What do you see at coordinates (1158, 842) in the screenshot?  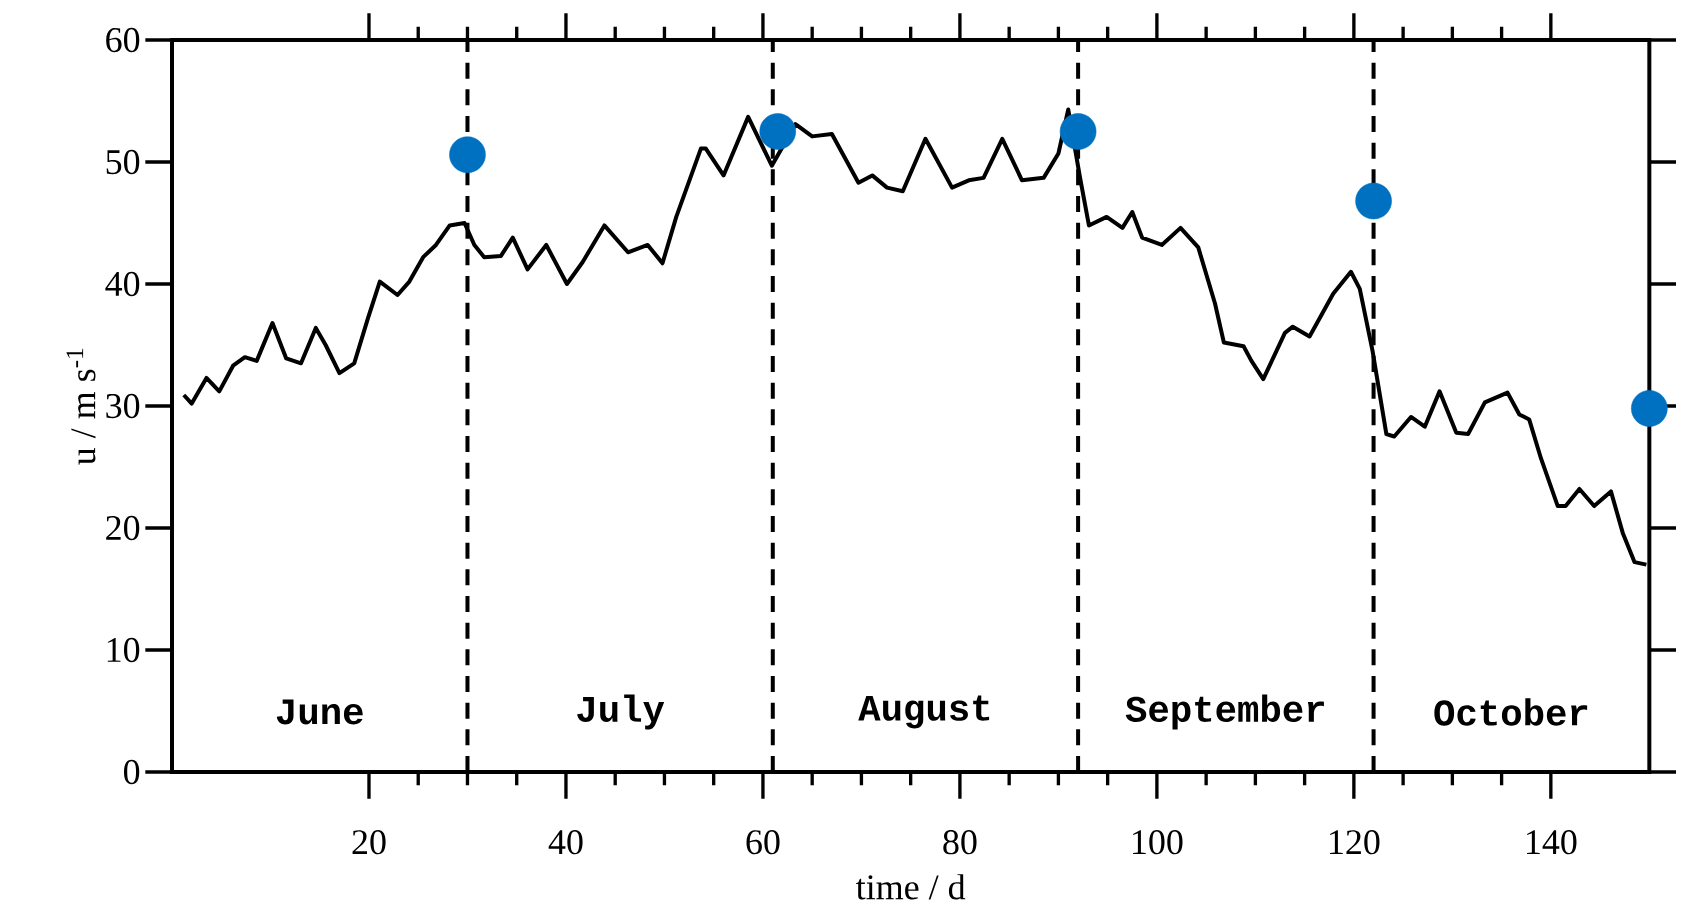 I see `x-tick-label: 100` at bounding box center [1158, 842].